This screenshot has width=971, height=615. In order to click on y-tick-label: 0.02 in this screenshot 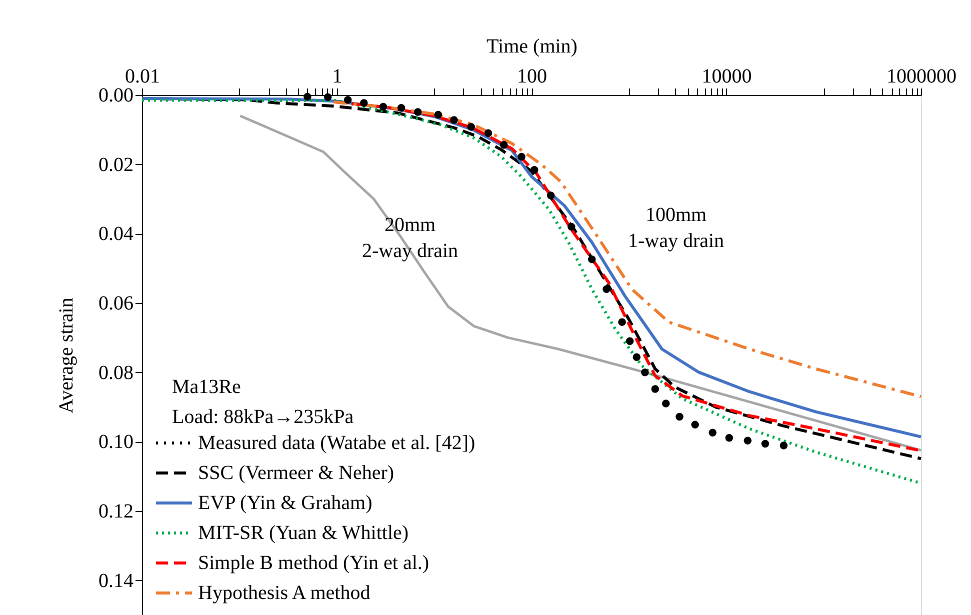, I will do `click(116, 165)`.